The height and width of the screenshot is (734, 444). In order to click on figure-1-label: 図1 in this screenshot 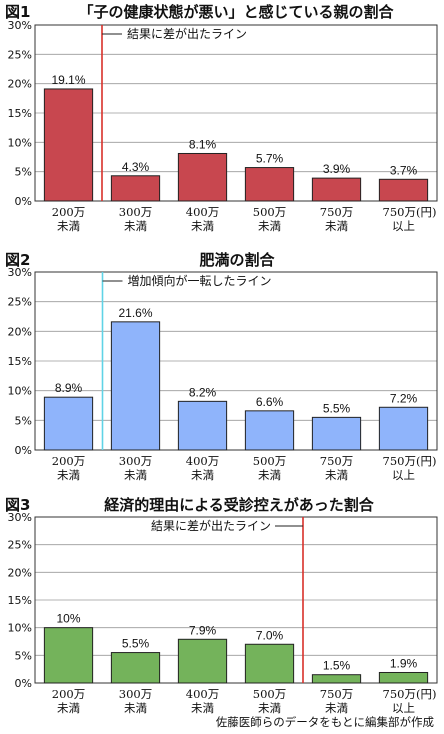, I will do `click(18, 12)`.